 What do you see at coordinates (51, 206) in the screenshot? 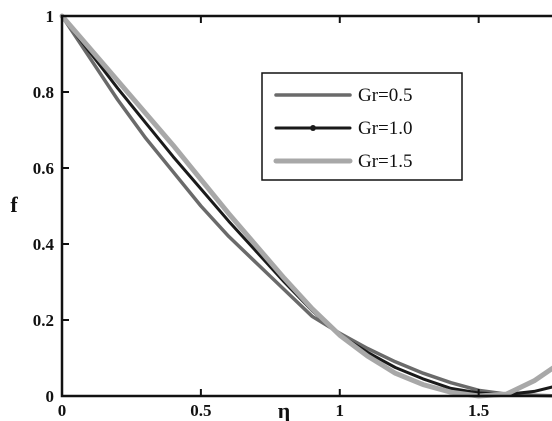
I see `y-ticks: 0 0.2 0.4 0.6 0.8 1` at bounding box center [51, 206].